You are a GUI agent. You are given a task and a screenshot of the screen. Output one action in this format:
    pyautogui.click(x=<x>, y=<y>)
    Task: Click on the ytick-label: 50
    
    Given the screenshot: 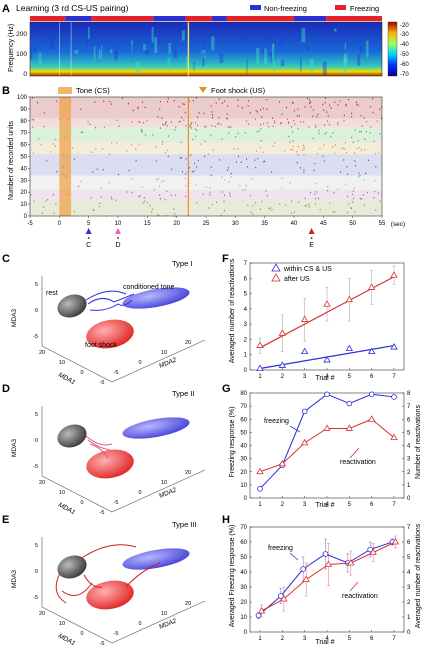 What is the action you would take?
    pyautogui.click(x=243, y=433)
    